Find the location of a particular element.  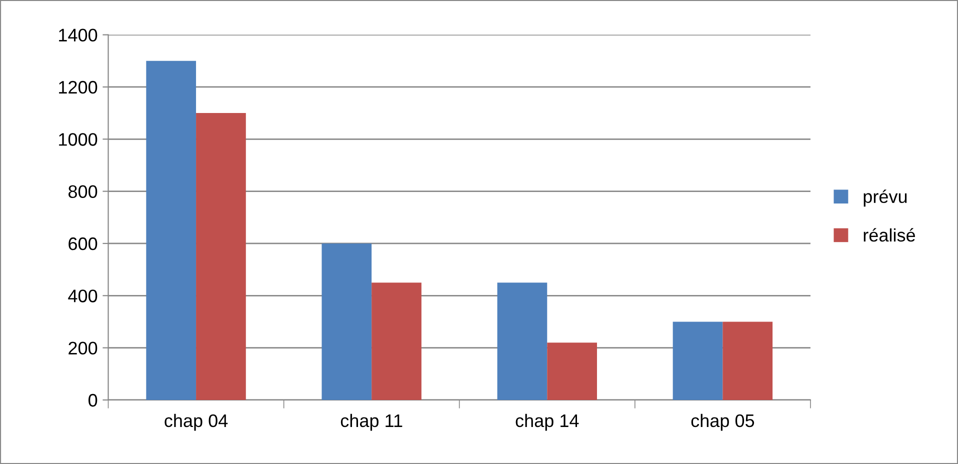

legend-label: réalisé is located at coordinates (890, 235).